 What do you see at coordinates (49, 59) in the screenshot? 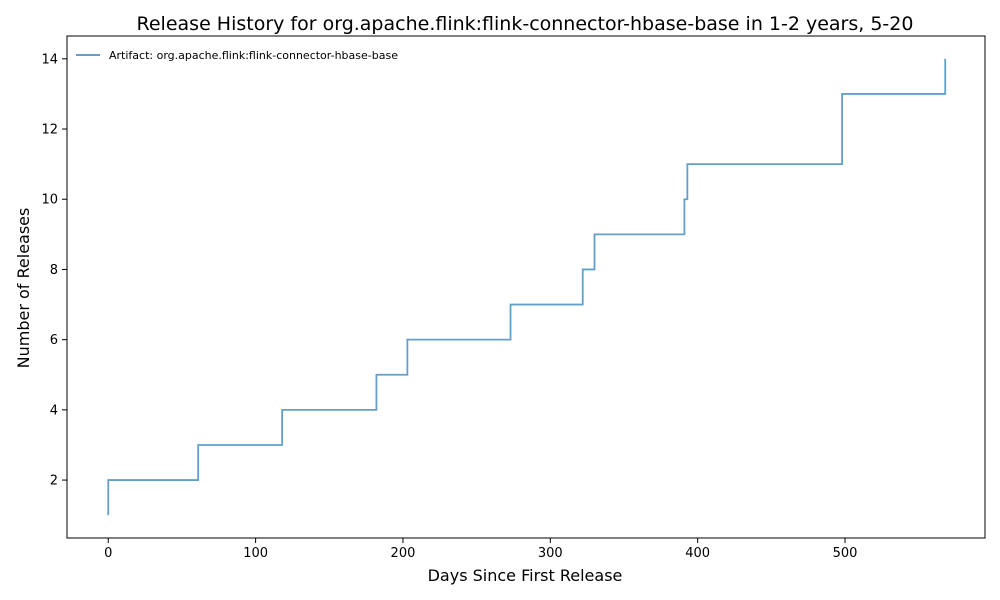
I see `y-tick-label: 14` at bounding box center [49, 59].